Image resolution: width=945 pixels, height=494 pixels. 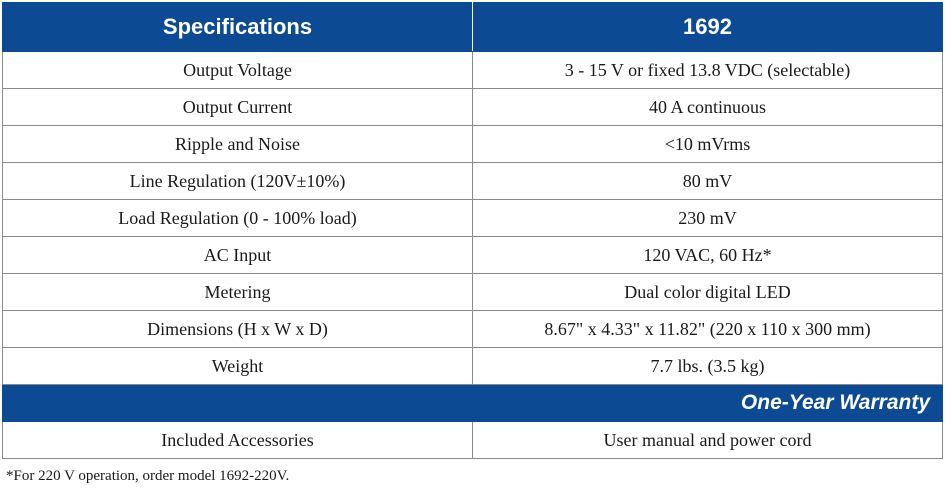 What do you see at coordinates (237, 218) in the screenshot?
I see `spec-label: Load Regulation (0 - 100% load)` at bounding box center [237, 218].